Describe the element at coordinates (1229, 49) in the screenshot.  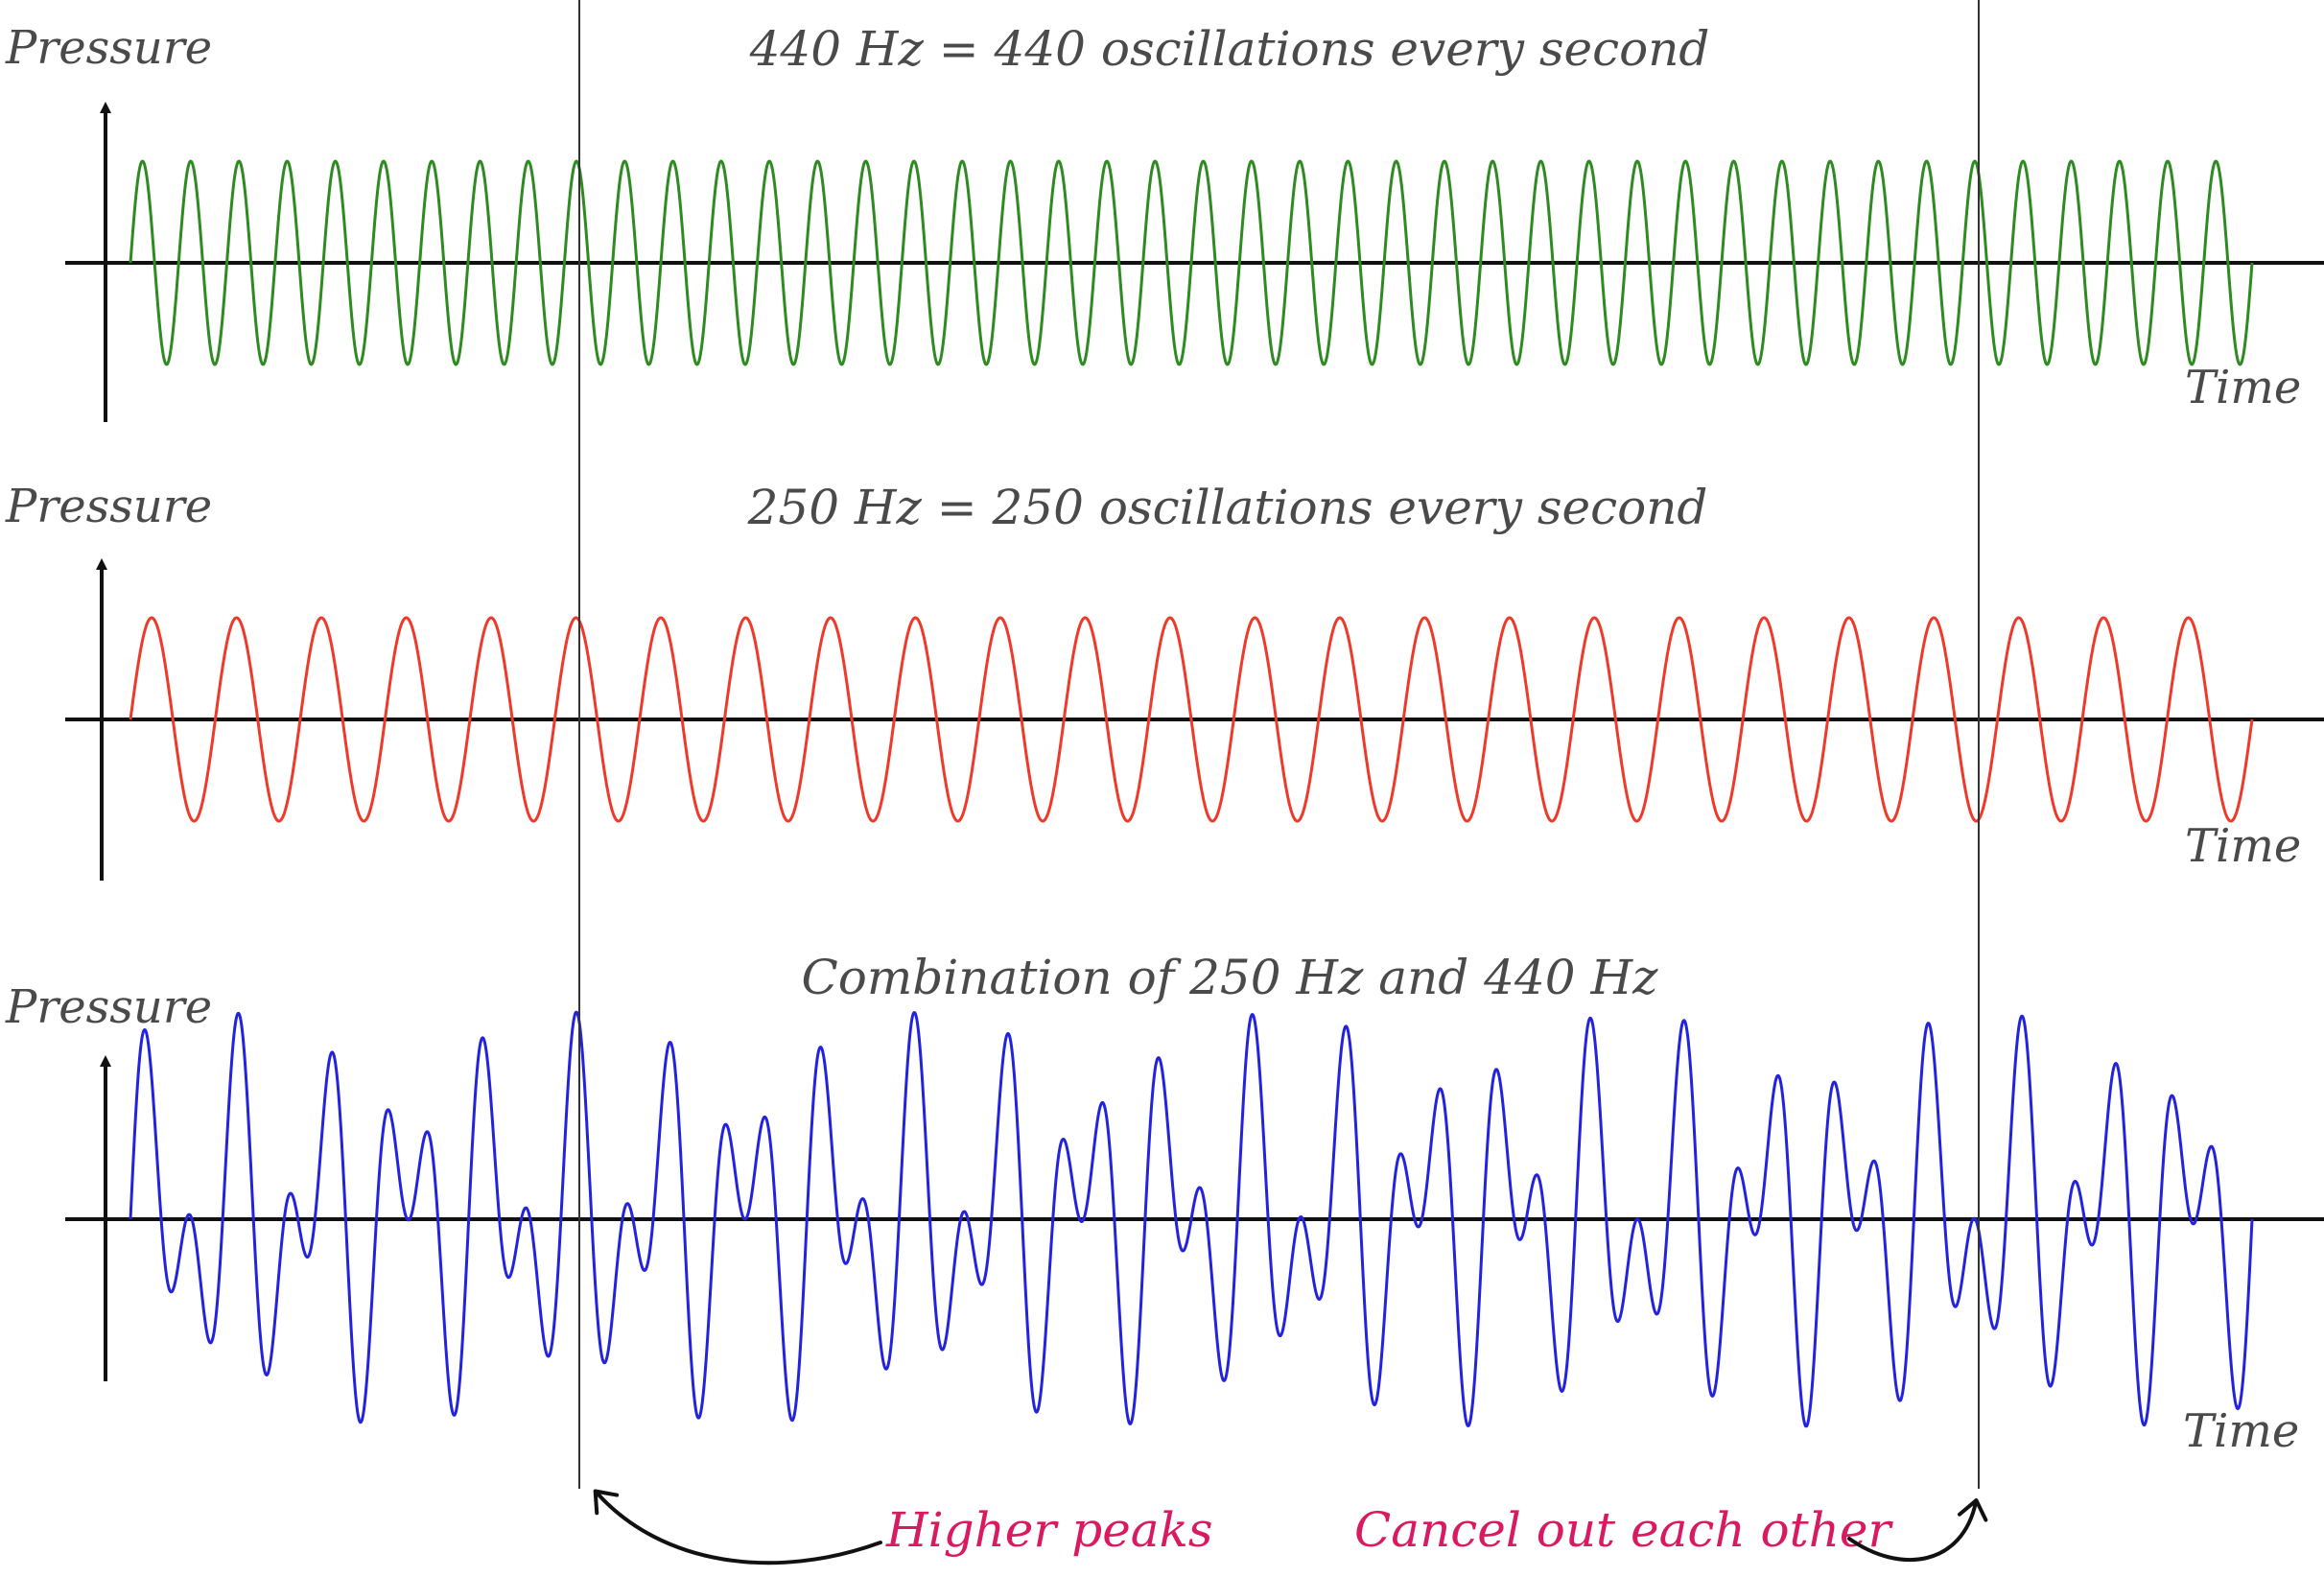
I see `panel-440-title: 440 Hz = 440 oscillations every second` at that location.